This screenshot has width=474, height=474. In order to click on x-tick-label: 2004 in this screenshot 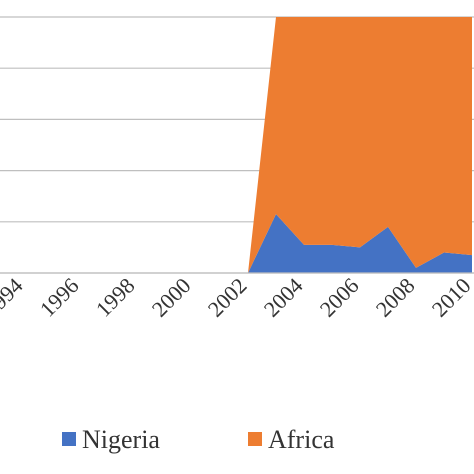, I will do `click(283, 297)`.